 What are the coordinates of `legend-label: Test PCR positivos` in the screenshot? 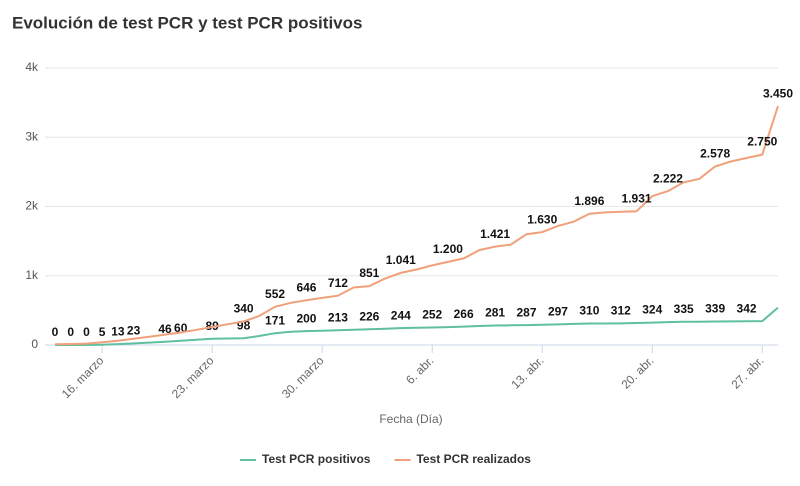 It's located at (316, 459).